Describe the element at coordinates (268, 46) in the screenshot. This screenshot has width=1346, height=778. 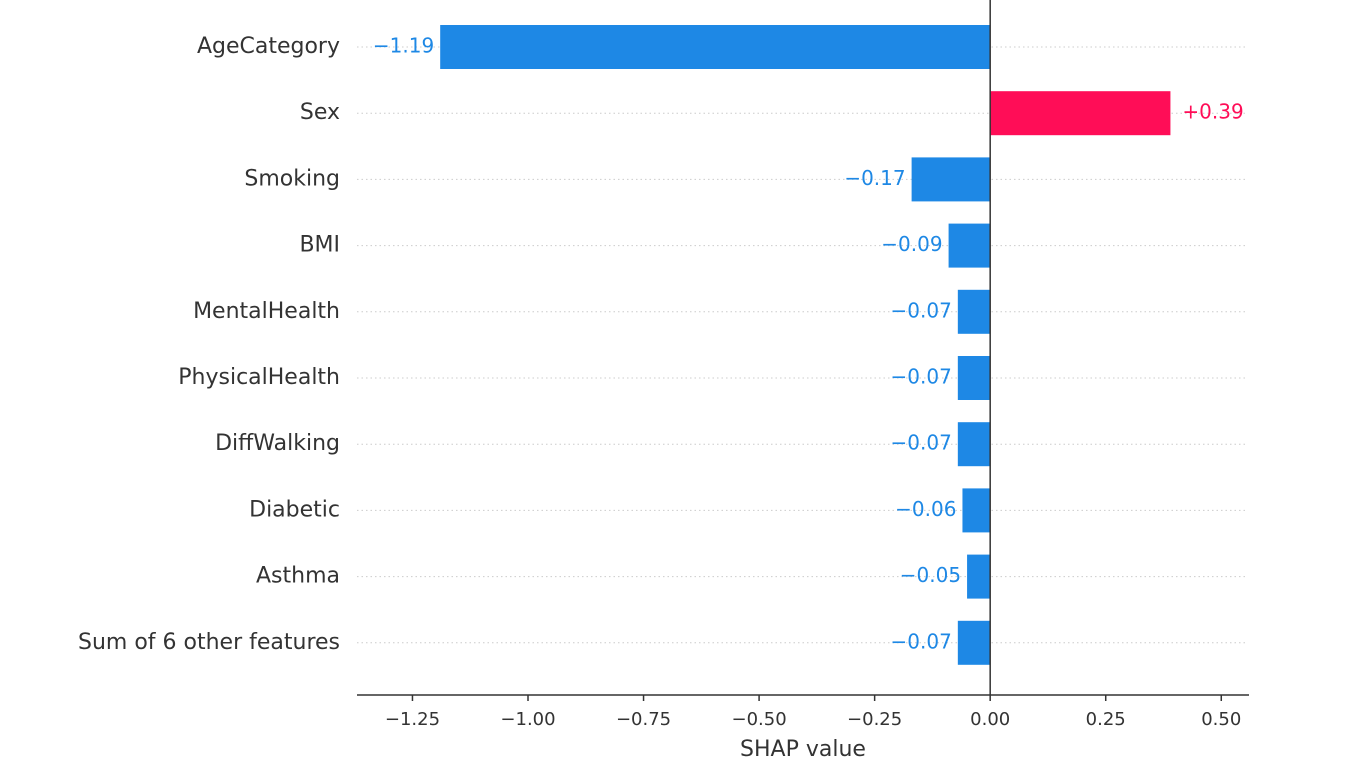
I see `category-label: AgeCategory` at that location.